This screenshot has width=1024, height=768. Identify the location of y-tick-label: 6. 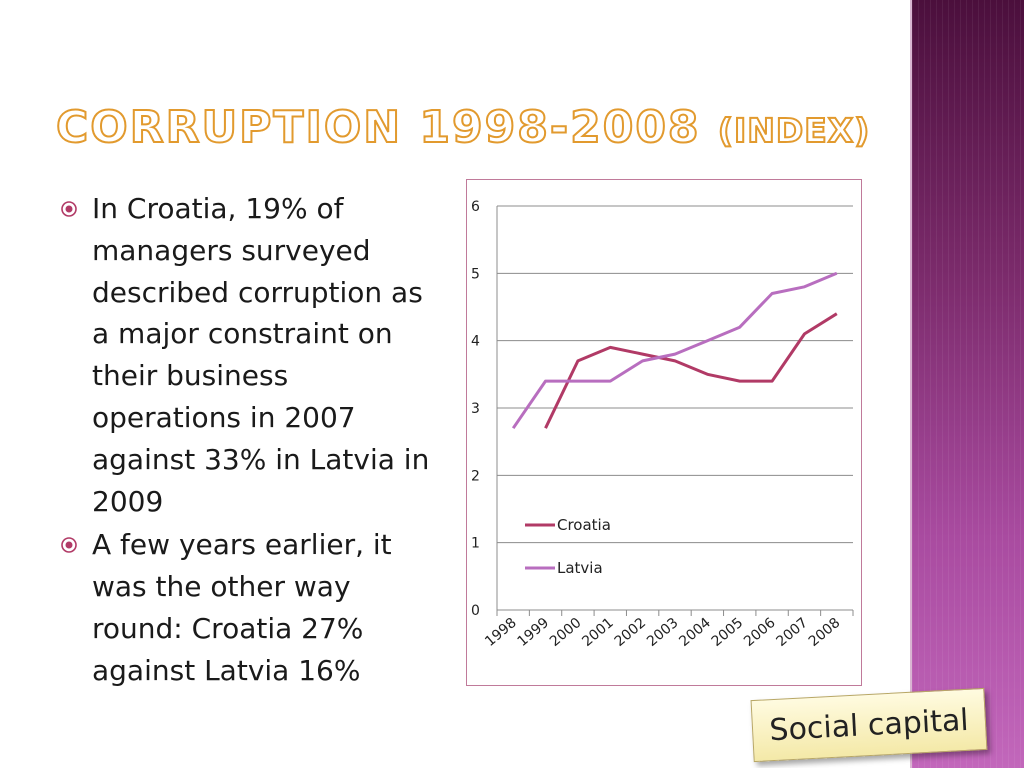
(475, 207).